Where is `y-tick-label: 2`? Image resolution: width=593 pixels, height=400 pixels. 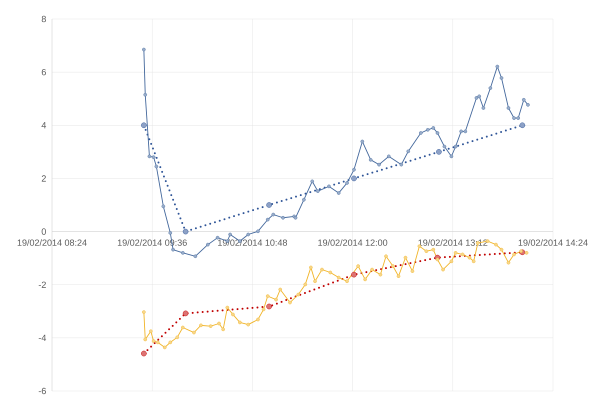 y-tick-label: 2 is located at coordinates (44, 178).